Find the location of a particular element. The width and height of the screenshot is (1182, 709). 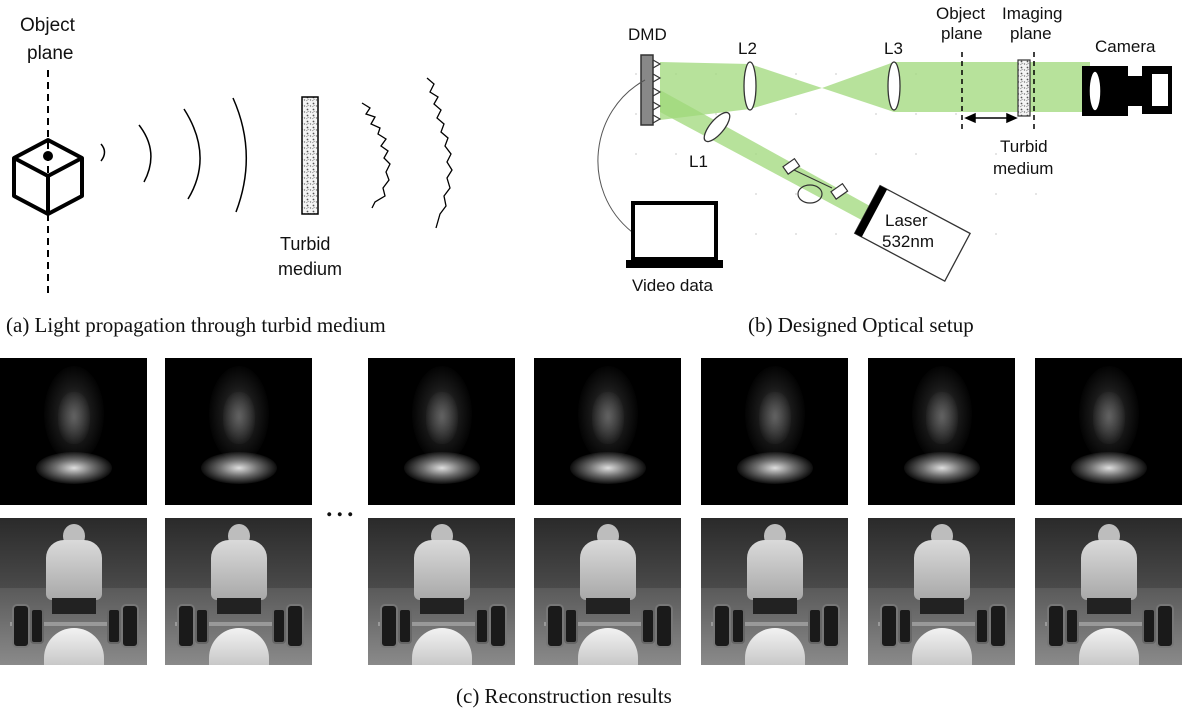

laser-box is located at coordinates (912, 233).